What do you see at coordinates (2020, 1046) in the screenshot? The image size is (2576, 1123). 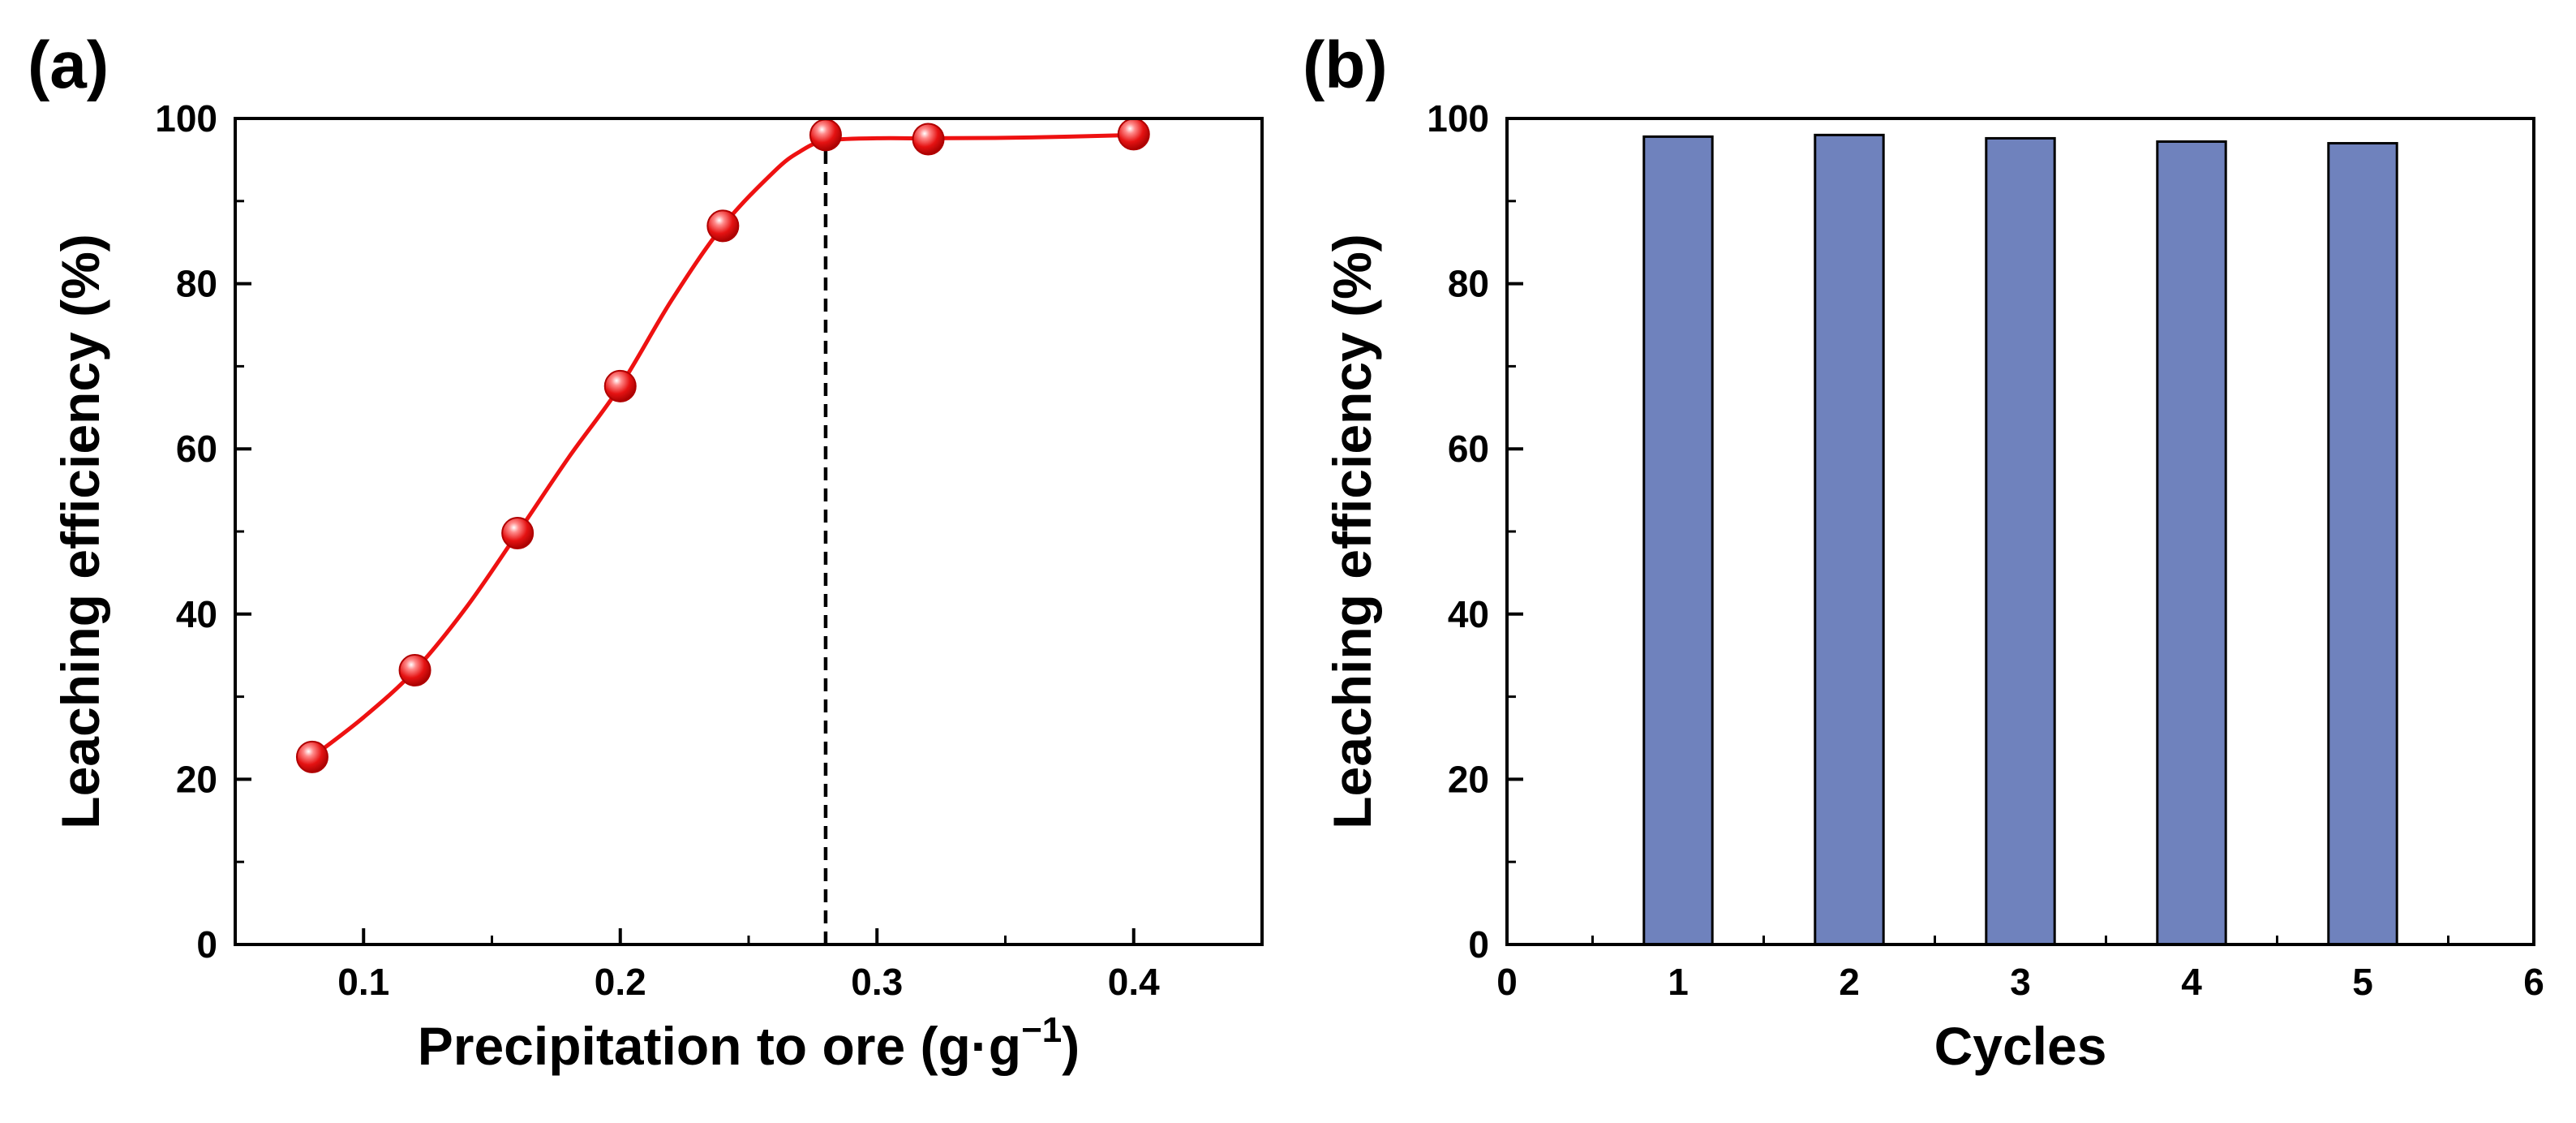 I see `panel-b-x-axis-title: Cycles` at bounding box center [2020, 1046].